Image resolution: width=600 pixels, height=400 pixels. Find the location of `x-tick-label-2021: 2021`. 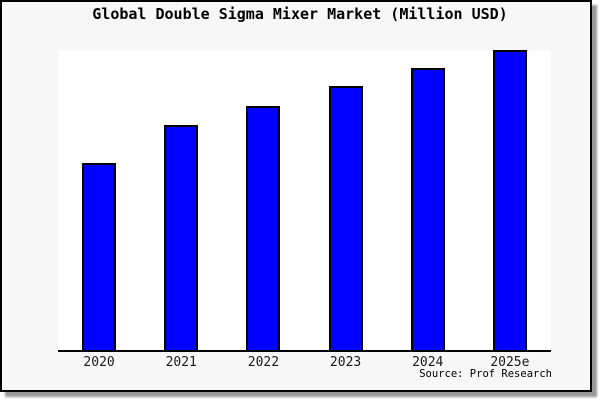

x-tick-label-2021: 2021 is located at coordinates (181, 362).